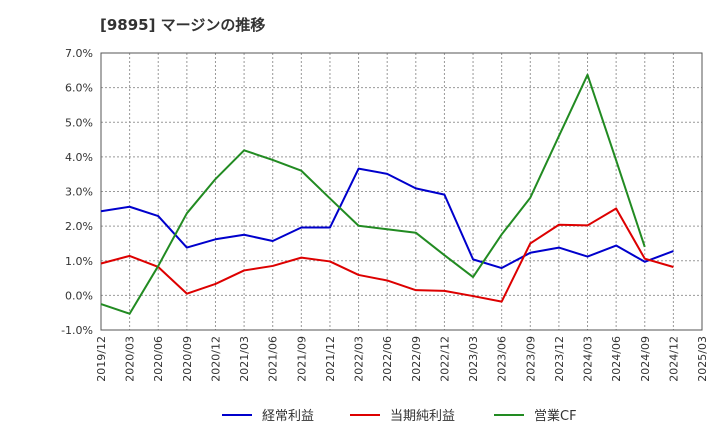 The width and height of the screenshot is (720, 444). Describe the element at coordinates (215, 359) in the screenshot. I see `x-tick-label: 2020/12` at that location.